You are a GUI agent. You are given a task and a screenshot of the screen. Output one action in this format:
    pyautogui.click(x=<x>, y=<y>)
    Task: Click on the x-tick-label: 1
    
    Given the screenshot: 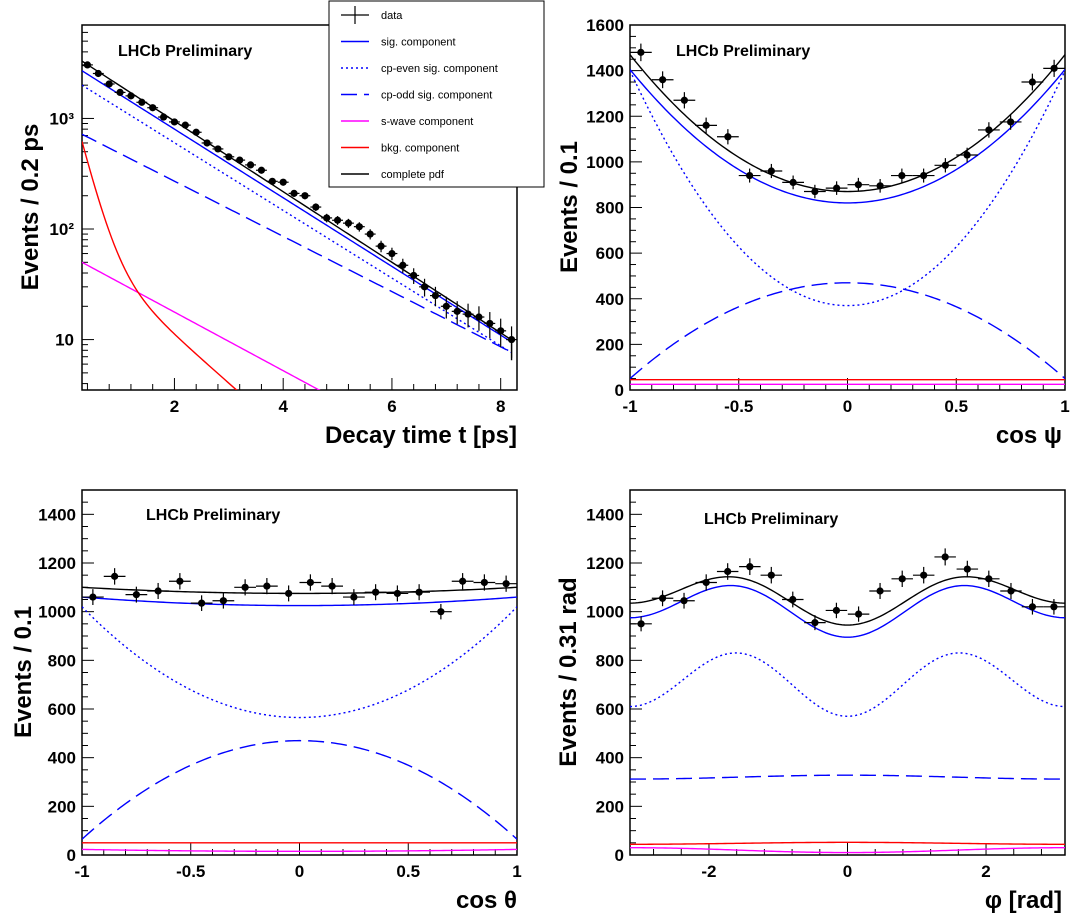 What is the action you would take?
    pyautogui.click(x=1064, y=406)
    